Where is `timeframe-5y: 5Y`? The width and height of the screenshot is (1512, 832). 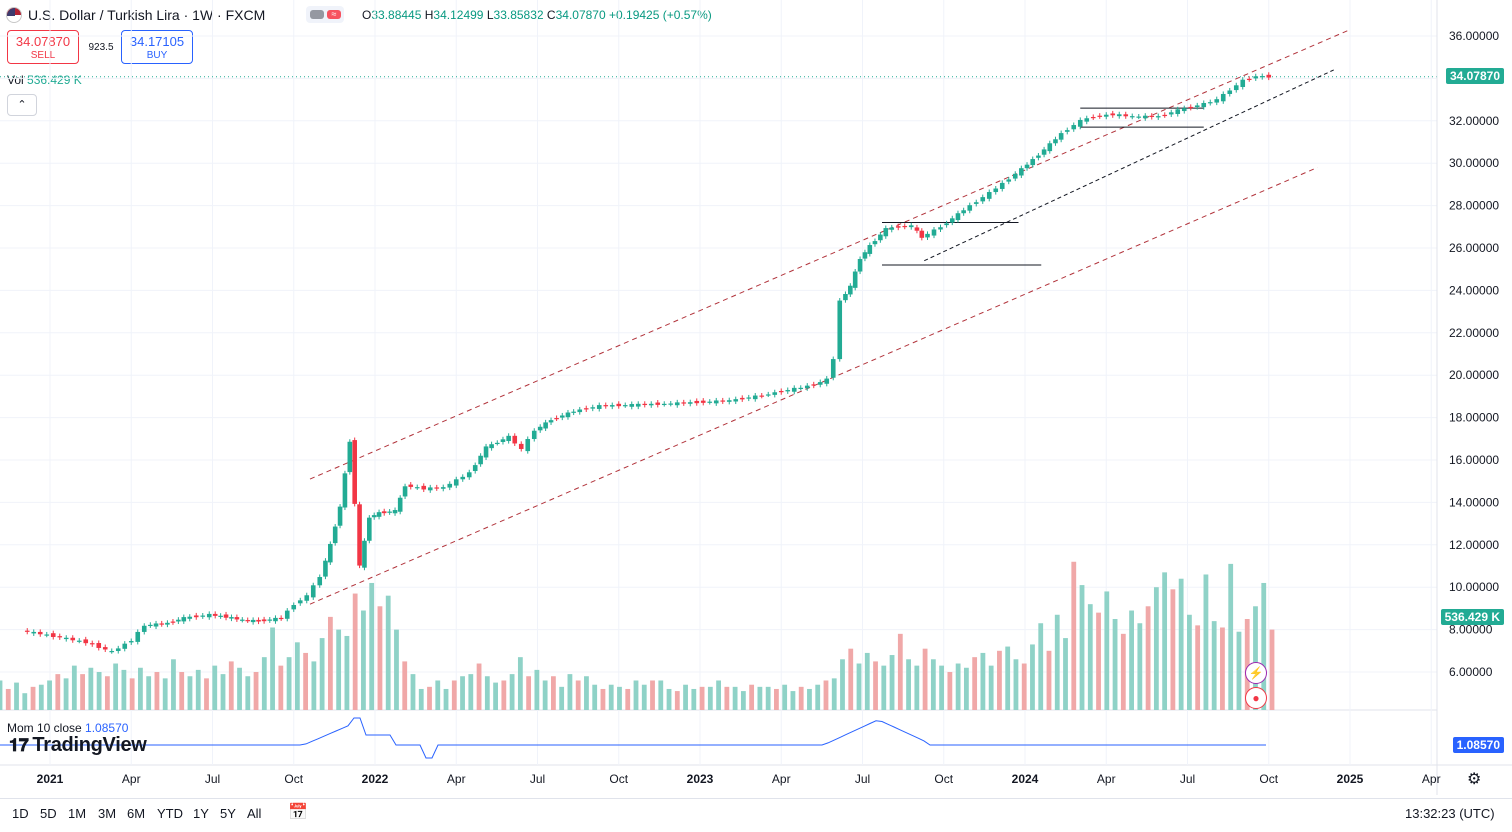 timeframe-5y: 5Y is located at coordinates (228, 813).